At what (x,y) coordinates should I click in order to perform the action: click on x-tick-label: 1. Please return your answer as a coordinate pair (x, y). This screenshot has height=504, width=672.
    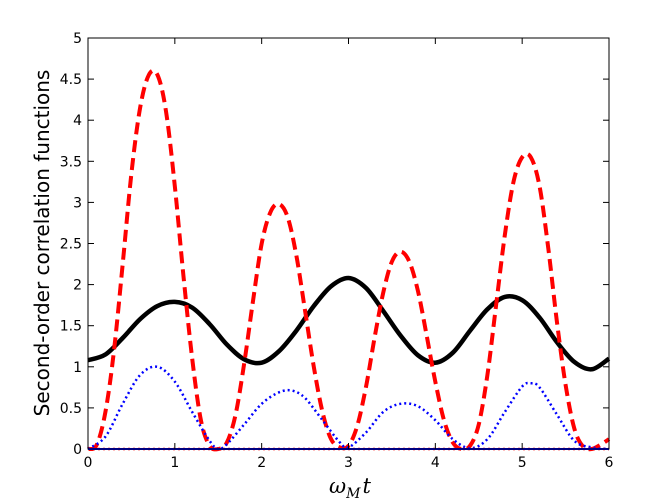
    Looking at the image, I should click on (174, 463).